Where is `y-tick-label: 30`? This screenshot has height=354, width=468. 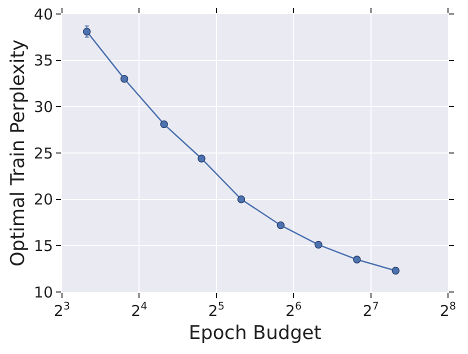
y-tick-label: 30 is located at coordinates (43, 107).